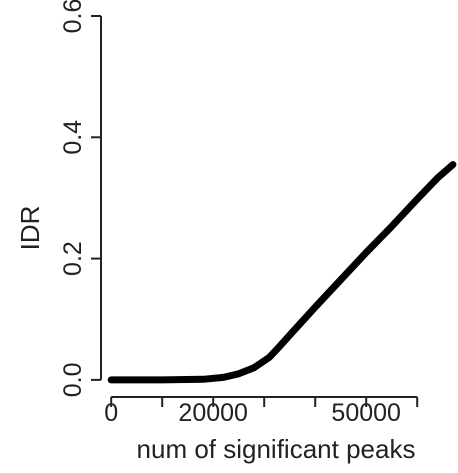  Describe the element at coordinates (73, 137) in the screenshot. I see `y-tick-label: 0.4` at that location.